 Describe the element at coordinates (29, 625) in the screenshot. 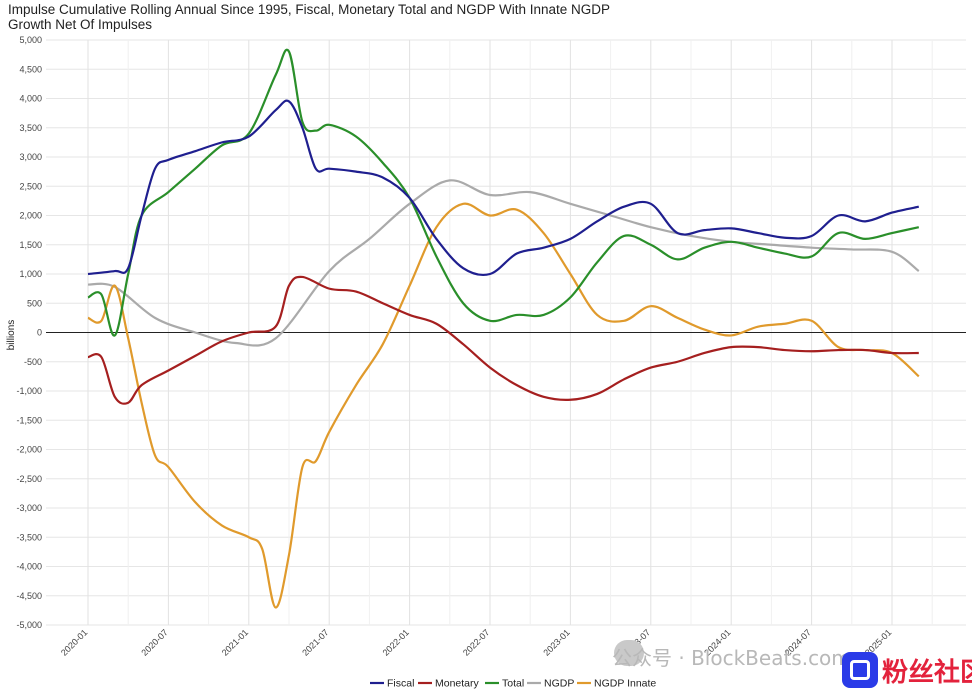

I see `y-tick-label: -5,000` at that location.